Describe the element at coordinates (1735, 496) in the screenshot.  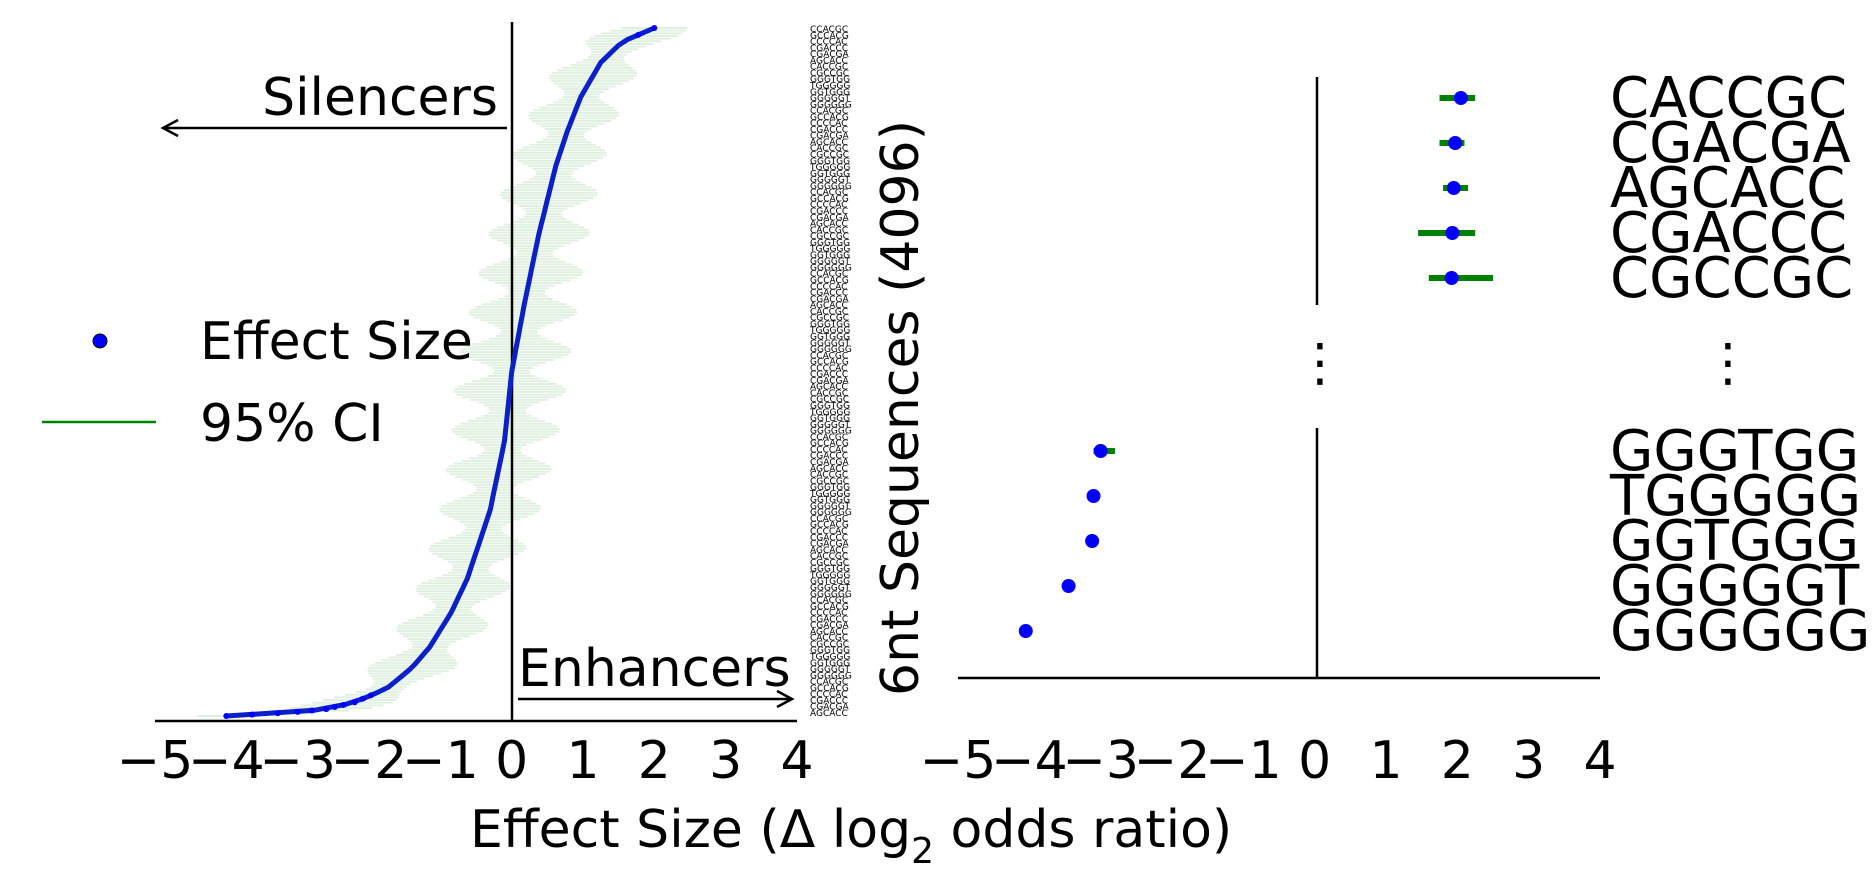
I see `sequence-label: TGGGGG` at that location.